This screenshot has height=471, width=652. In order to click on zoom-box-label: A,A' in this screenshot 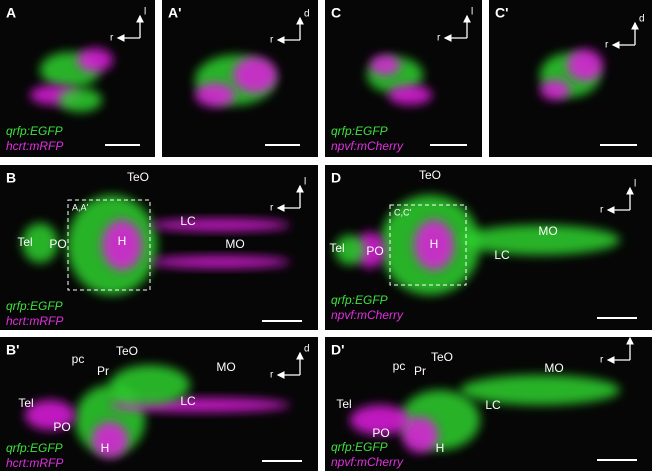, I will do `click(80, 207)`.